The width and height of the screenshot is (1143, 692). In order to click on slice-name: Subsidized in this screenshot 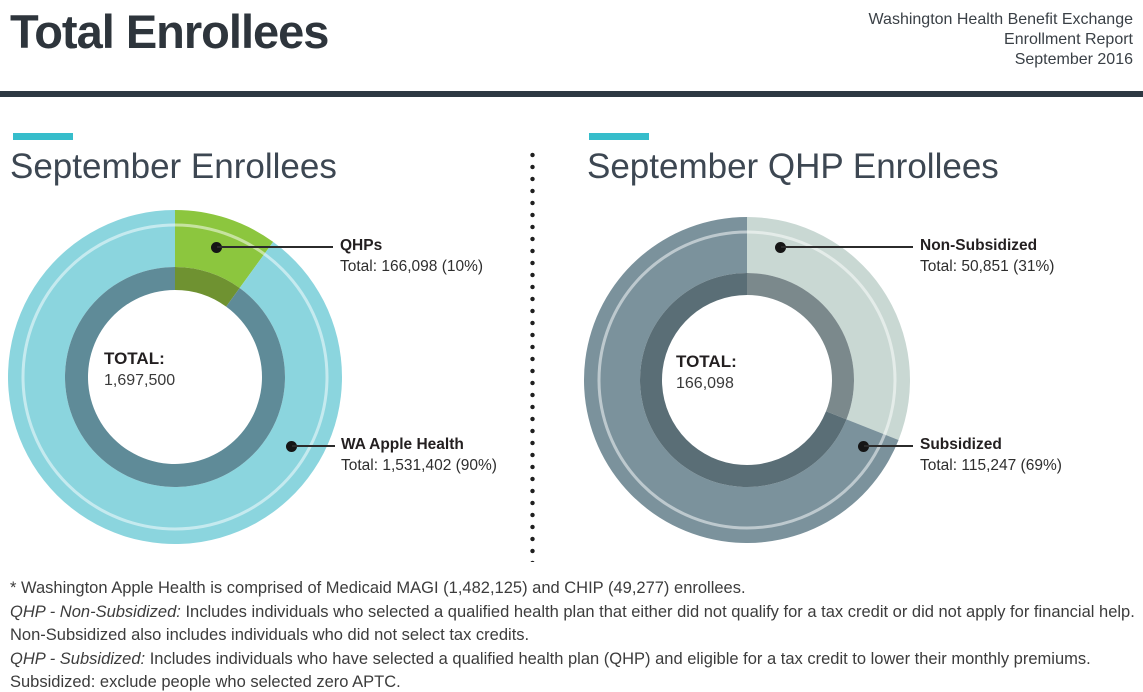, I will do `click(961, 444)`.